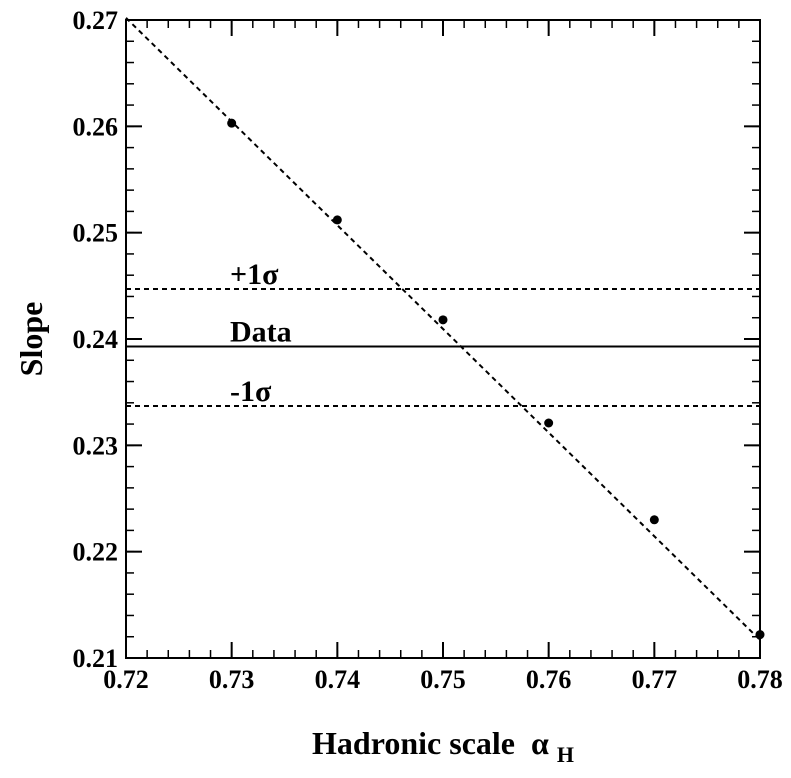  What do you see at coordinates (760, 679) in the screenshot?
I see `x-tick-label: 0.78` at bounding box center [760, 679].